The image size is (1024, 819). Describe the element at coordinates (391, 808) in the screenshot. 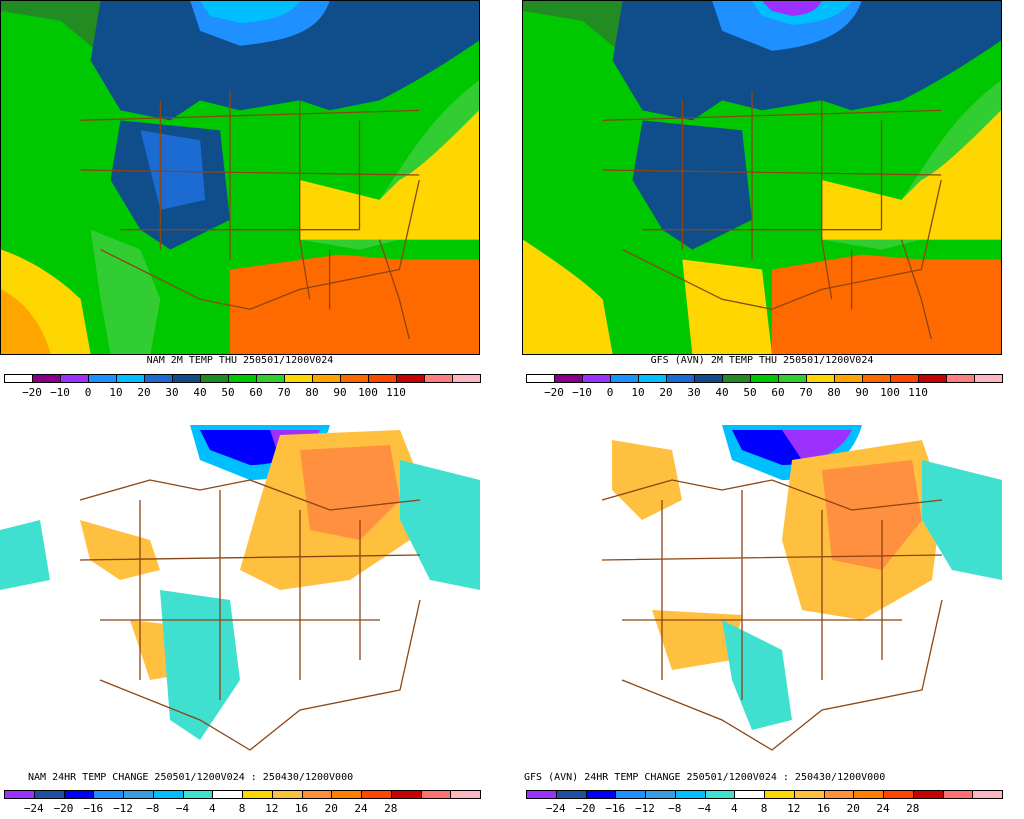

I see `nam-change-tick-label: 28` at that location.